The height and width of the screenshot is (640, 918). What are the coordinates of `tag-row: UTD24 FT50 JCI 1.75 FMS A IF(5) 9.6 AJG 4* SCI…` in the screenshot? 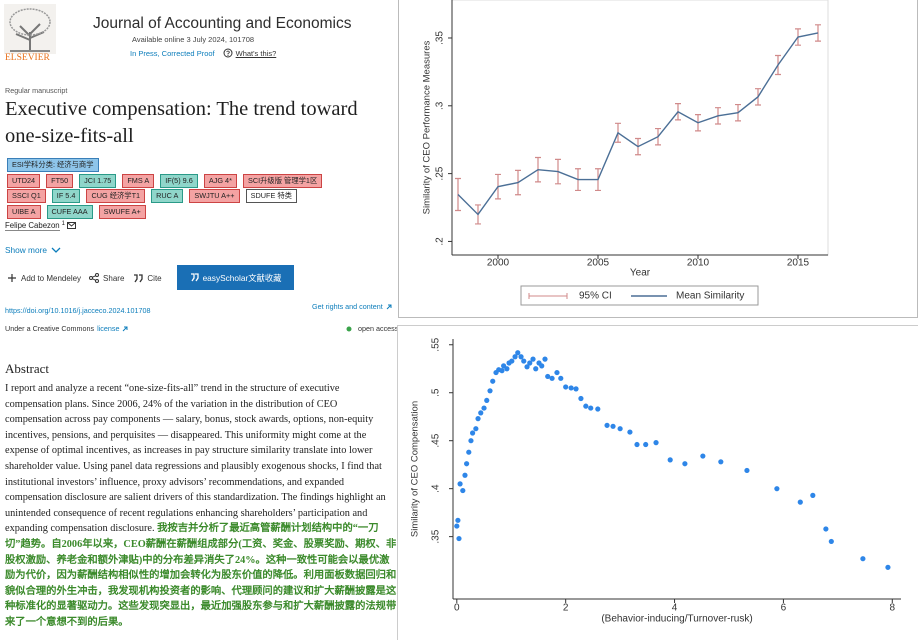 It's located at (167, 181).